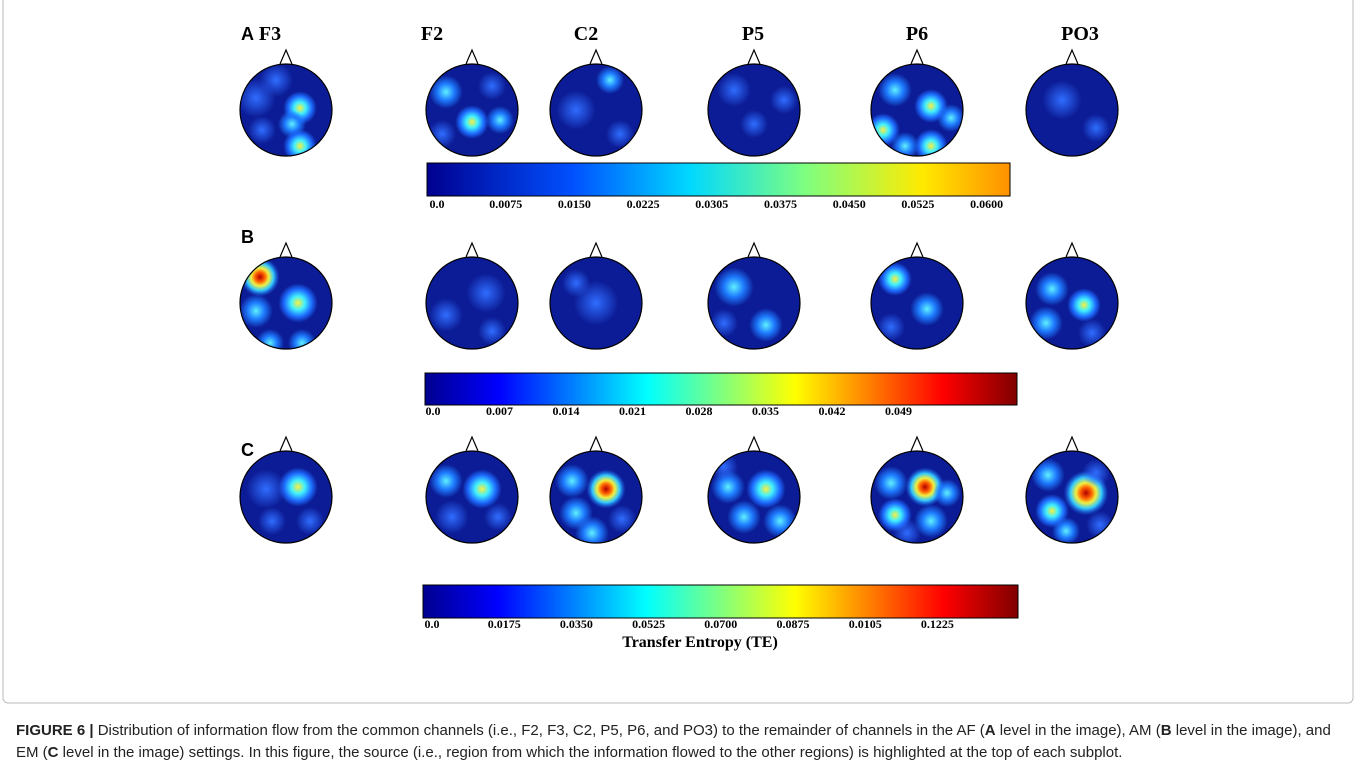 This screenshot has width=1357, height=769. What do you see at coordinates (793, 624) in the screenshot?
I see `colorbar-tick-label: 0.0875` at bounding box center [793, 624].